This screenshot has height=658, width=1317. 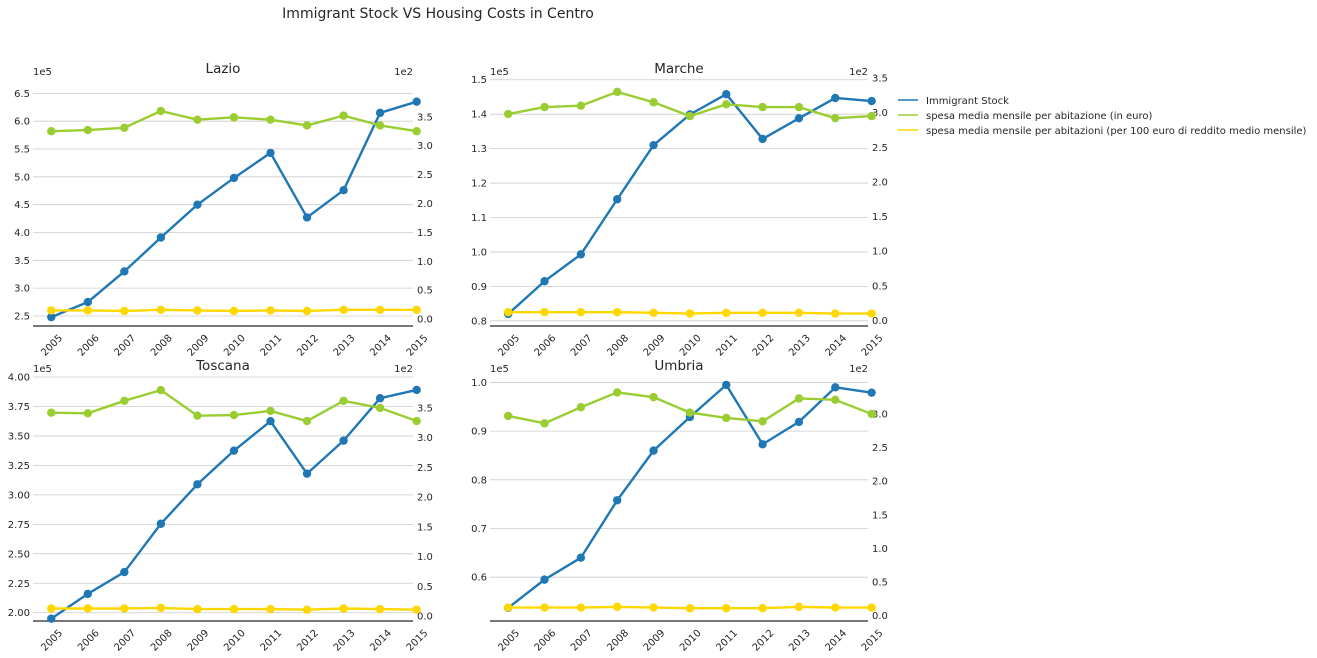 I want to click on toscana-right-tick-label: 0.5, so click(x=425, y=587).